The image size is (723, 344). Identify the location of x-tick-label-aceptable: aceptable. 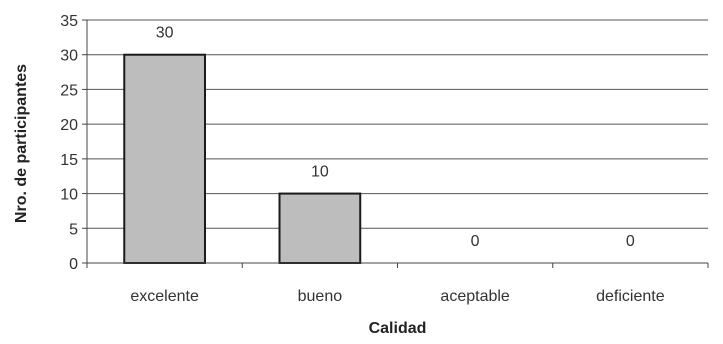
(474, 296).